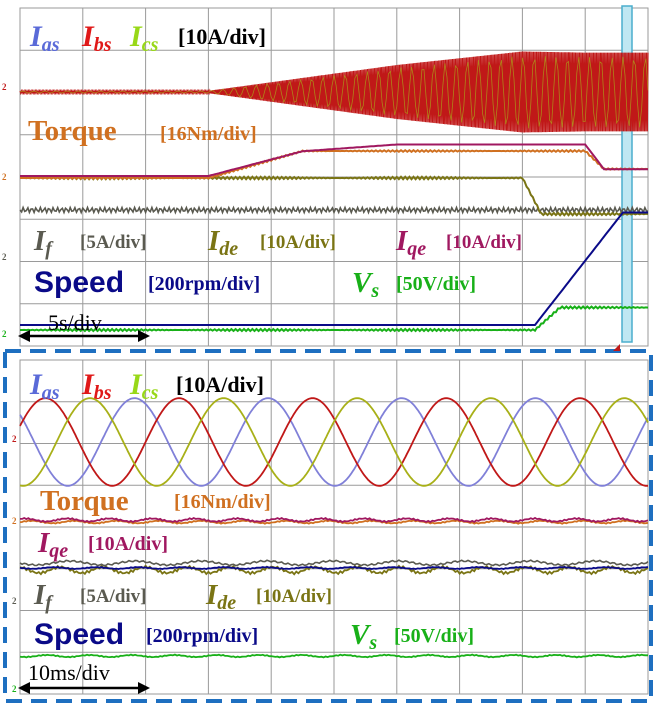 This screenshot has height=705, width=656. What do you see at coordinates (208, 134) in the screenshot?
I see `top-torque-scale: [16Nm/div]` at bounding box center [208, 134].